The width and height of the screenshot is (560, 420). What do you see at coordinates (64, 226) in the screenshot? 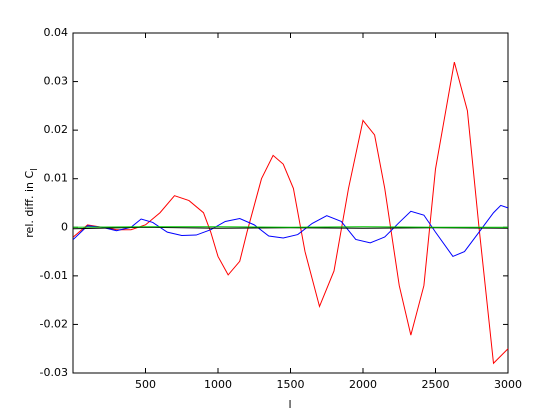
I see `y-tick-label: 0` at bounding box center [64, 226].